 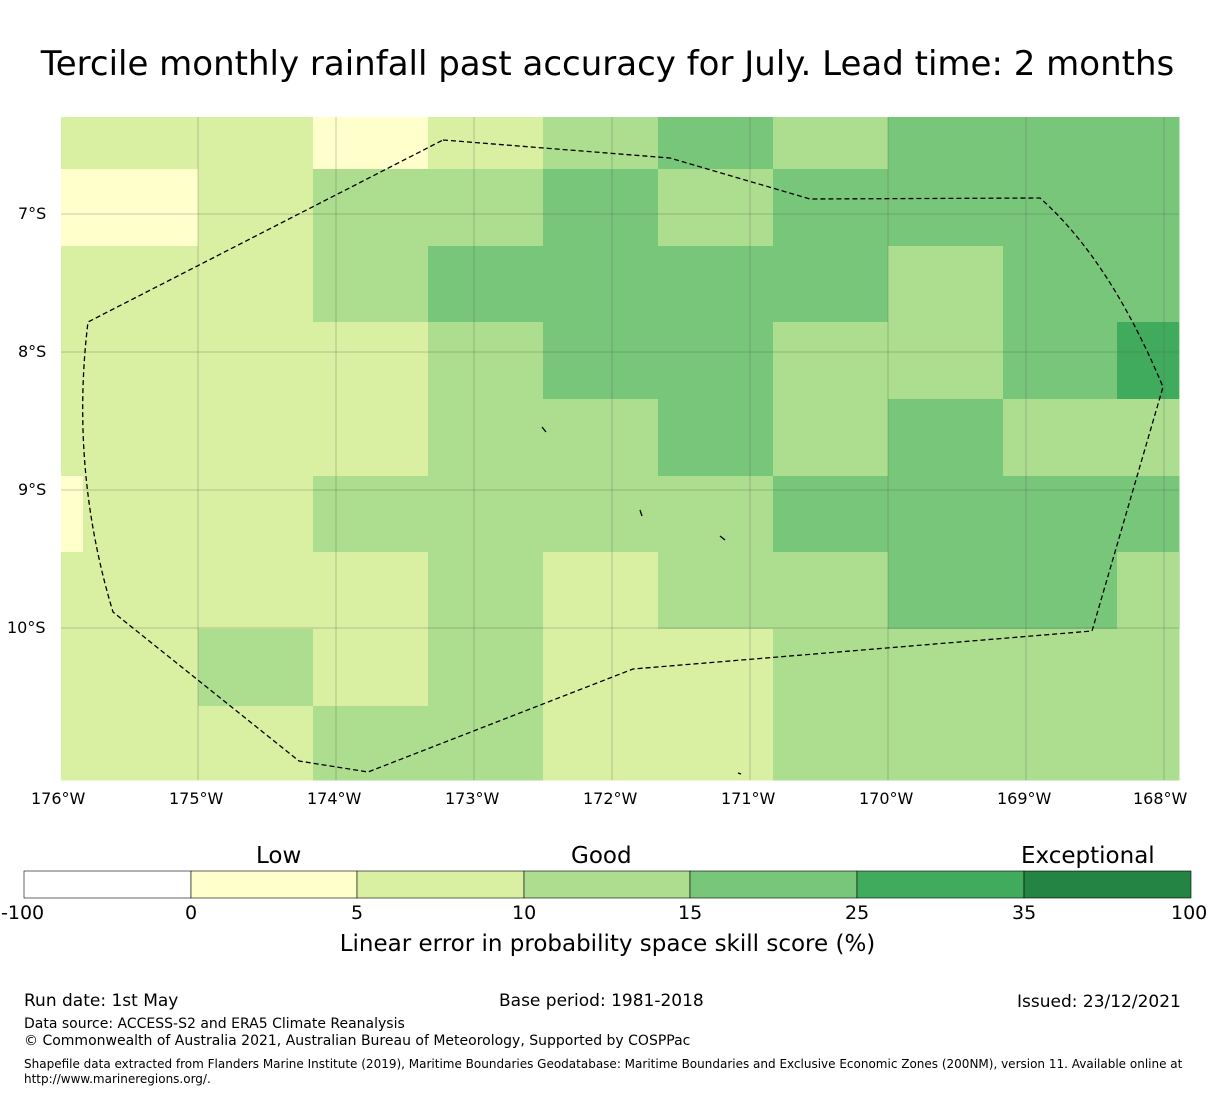 What do you see at coordinates (58, 798) in the screenshot?
I see `lon-label: 176°W` at bounding box center [58, 798].